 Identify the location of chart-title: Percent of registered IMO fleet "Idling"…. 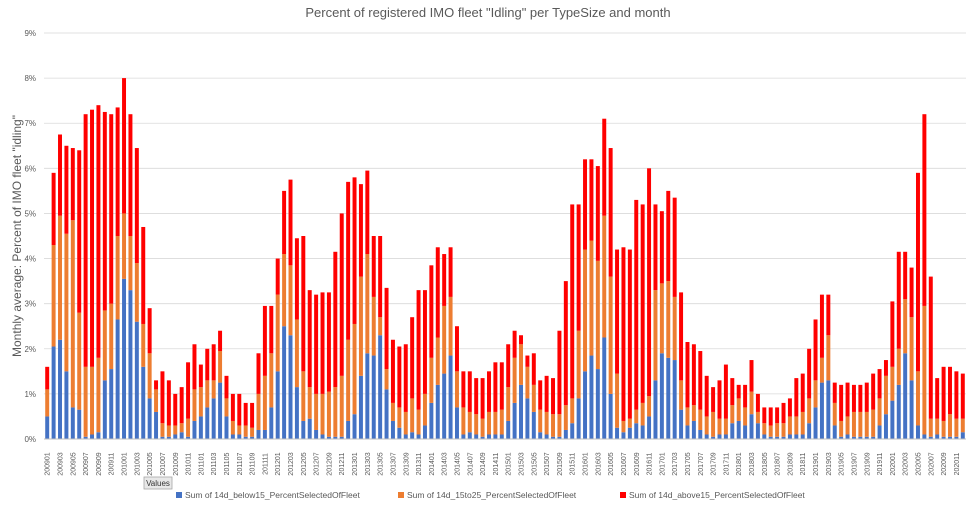
(487, 12).